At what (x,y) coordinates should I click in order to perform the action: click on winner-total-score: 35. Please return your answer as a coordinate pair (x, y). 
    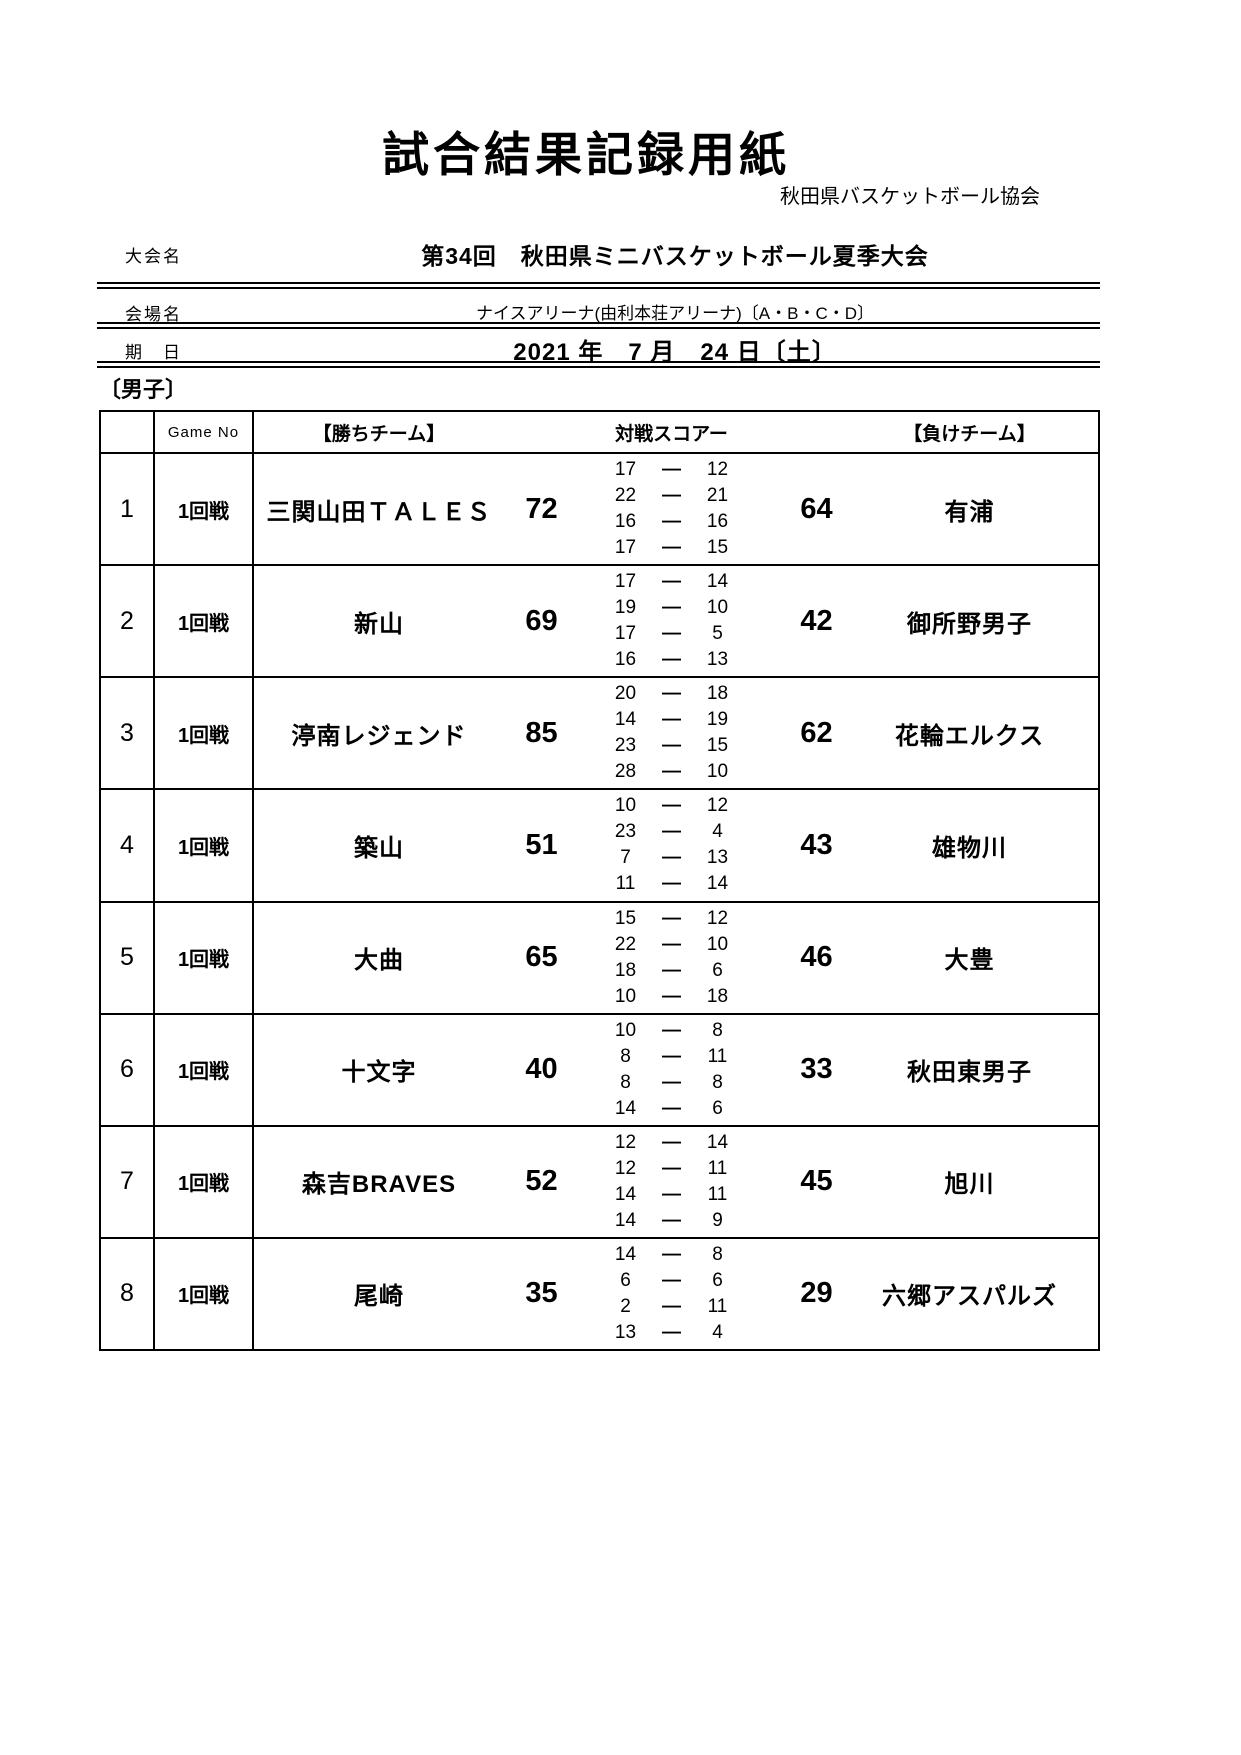
    Looking at the image, I should click on (541, 1293).